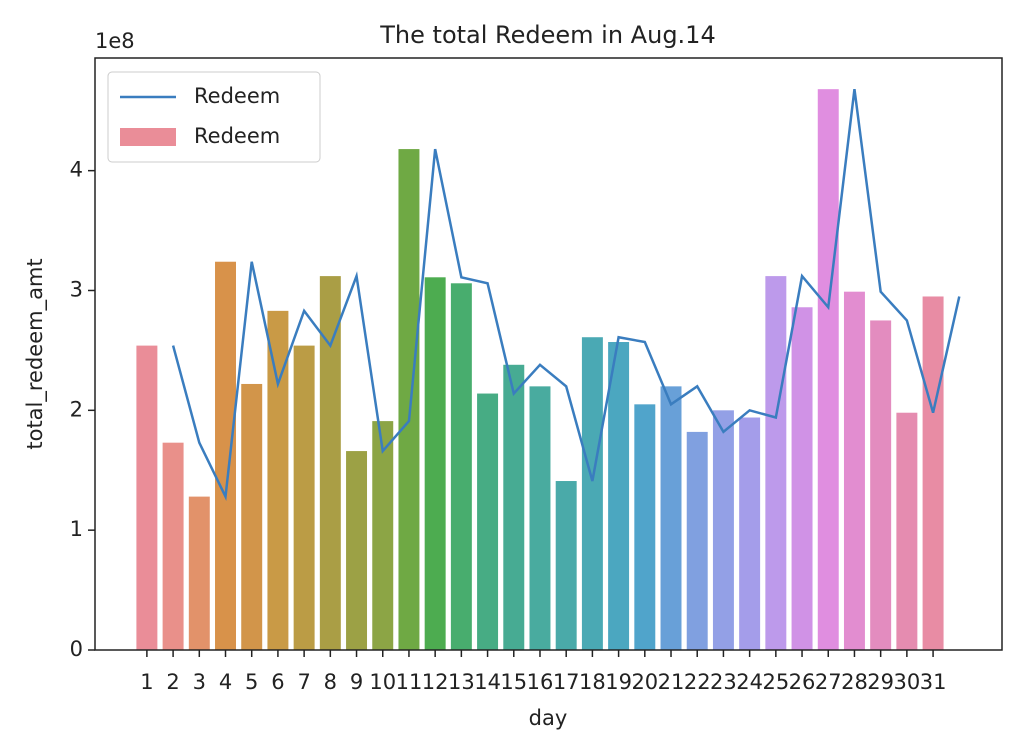  I want to click on x-tick-label: 3, so click(199, 682).